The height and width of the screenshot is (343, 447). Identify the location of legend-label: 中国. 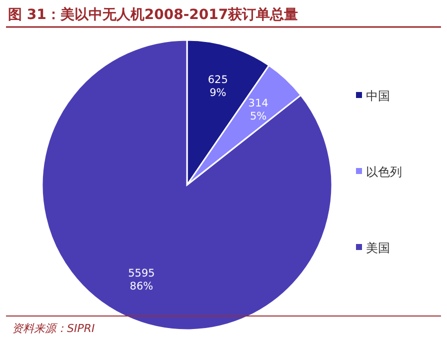
(378, 96).